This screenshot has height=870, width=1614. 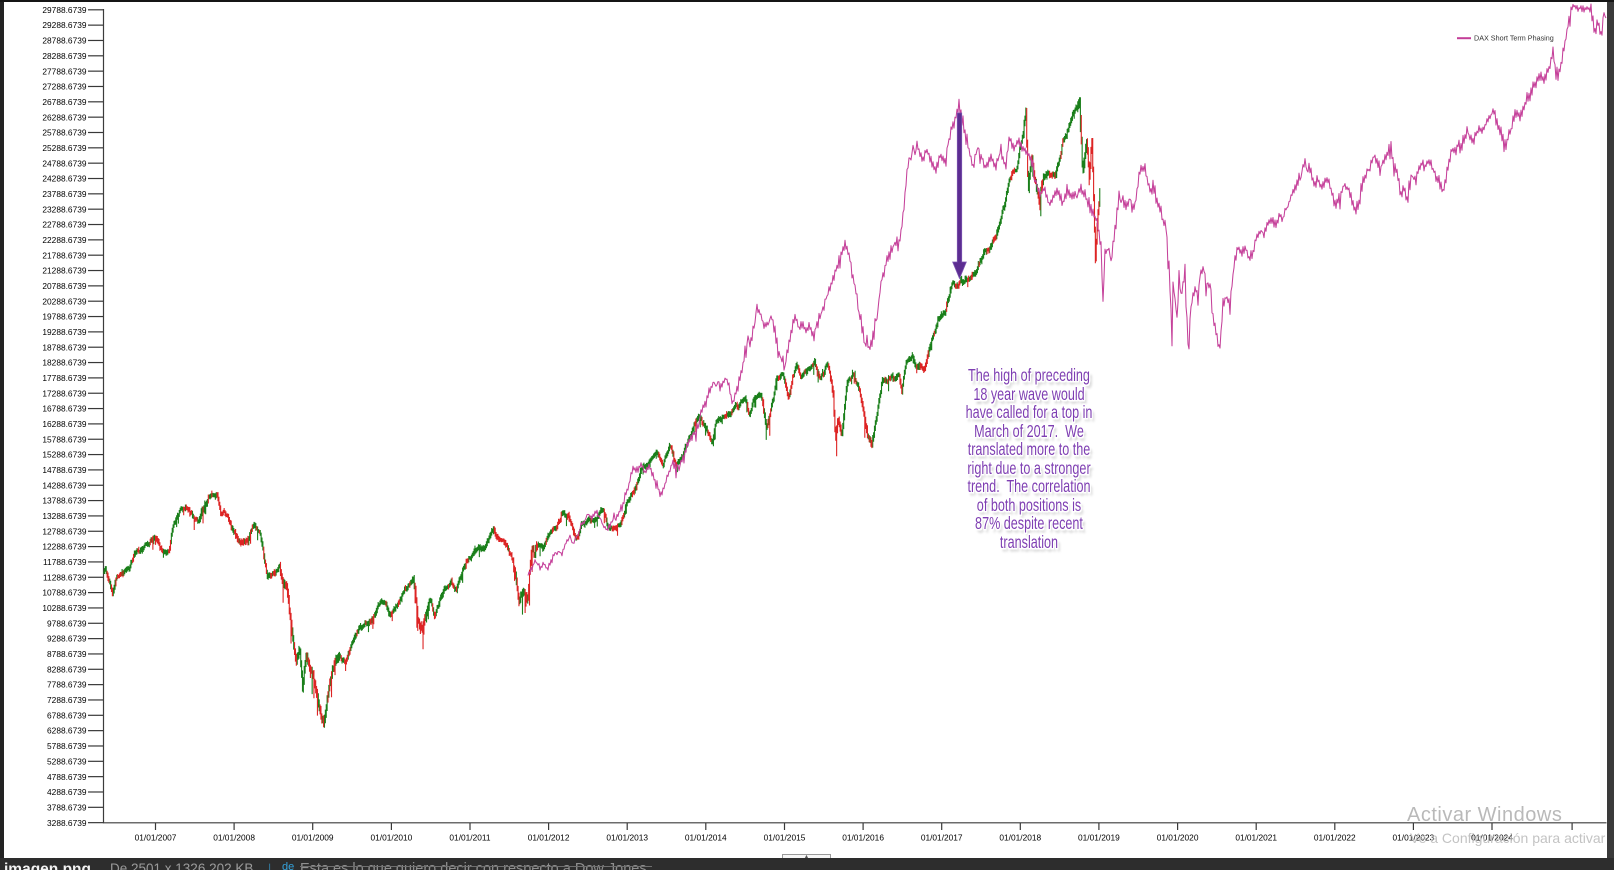 What do you see at coordinates (64, 209) in the screenshot?
I see `svg-text: 23288.6739` at bounding box center [64, 209].